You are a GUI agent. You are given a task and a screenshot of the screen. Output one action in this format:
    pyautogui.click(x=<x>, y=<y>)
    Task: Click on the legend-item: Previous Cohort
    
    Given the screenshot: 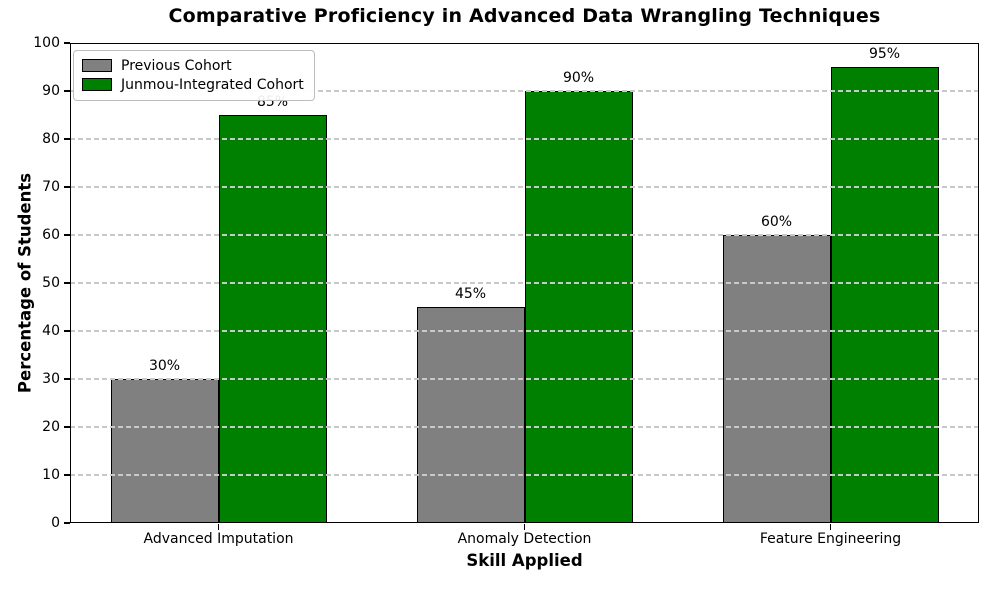 What is the action you would take?
    pyautogui.click(x=193, y=65)
    